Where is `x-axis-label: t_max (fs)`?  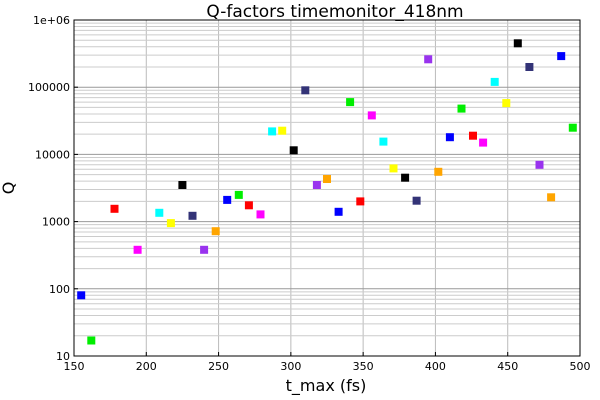
x-axis-label: t_max (fs) is located at coordinates (326, 386).